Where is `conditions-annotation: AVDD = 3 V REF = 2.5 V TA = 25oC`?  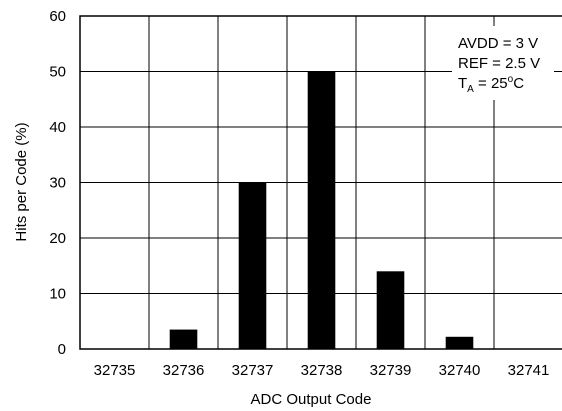
conditions-annotation: AVDD = 3 V REF = 2.5 V TA = 25oC is located at coordinates (503, 63).